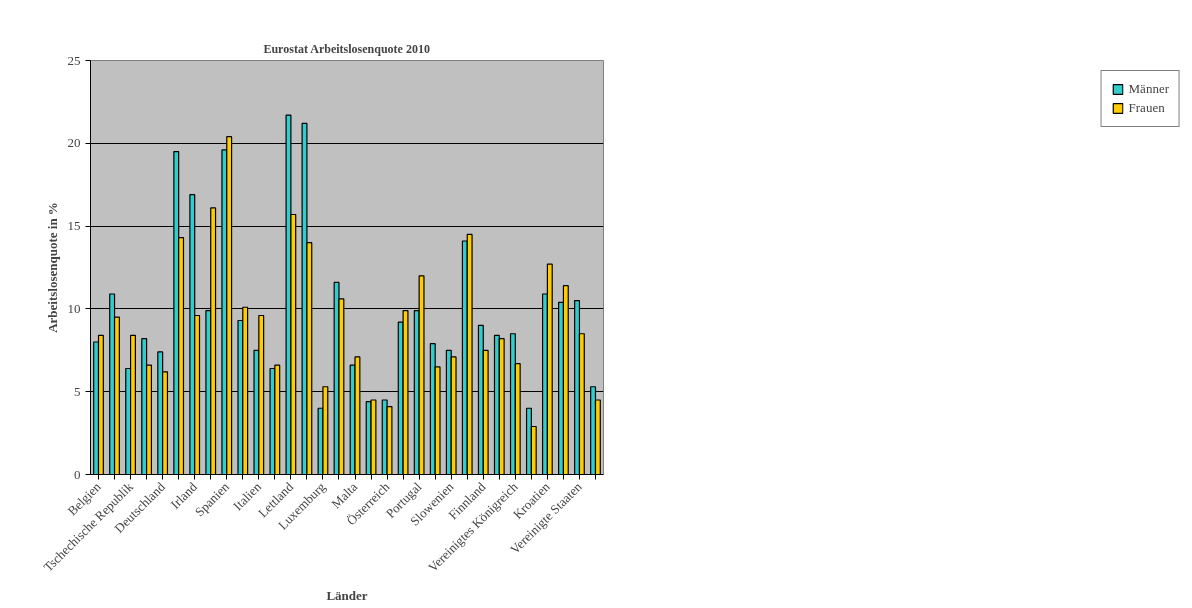 The width and height of the screenshot is (1192, 608). What do you see at coordinates (74, 226) in the screenshot?
I see `y-tick-label: 15` at bounding box center [74, 226].